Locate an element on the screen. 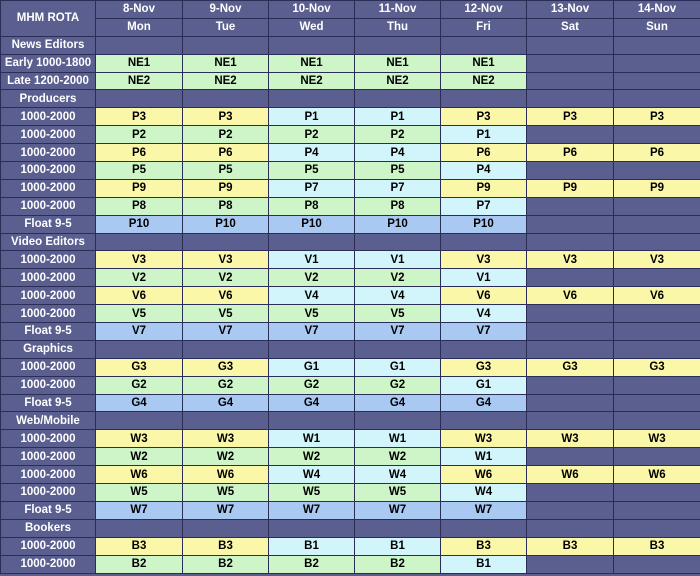  assignment-cell: W1 is located at coordinates (311, 439).